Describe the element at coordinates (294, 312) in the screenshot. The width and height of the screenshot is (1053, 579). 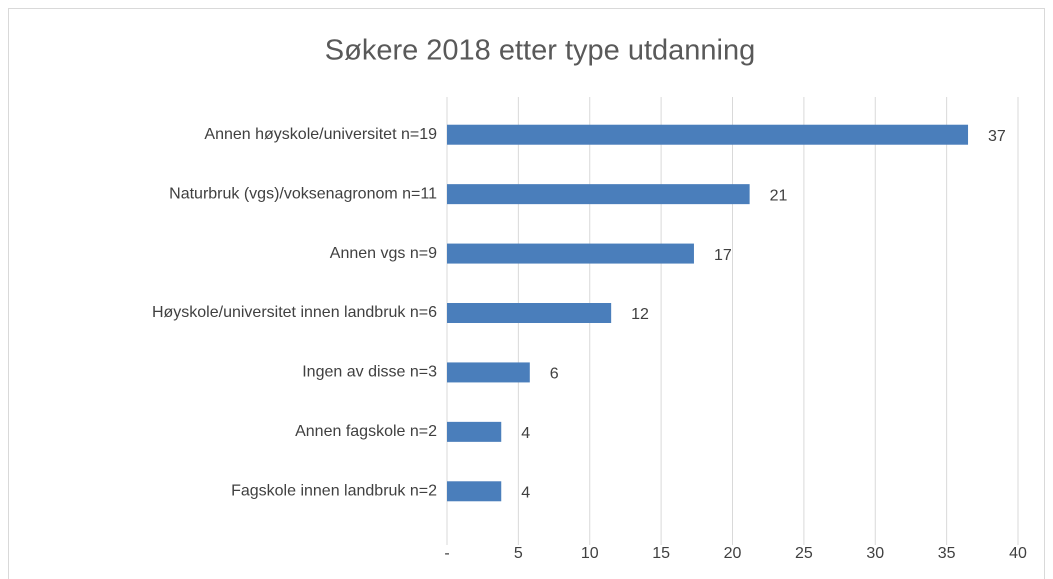
I see `y-tick-label: Høyskole/universitet innen landbruk n=6` at that location.